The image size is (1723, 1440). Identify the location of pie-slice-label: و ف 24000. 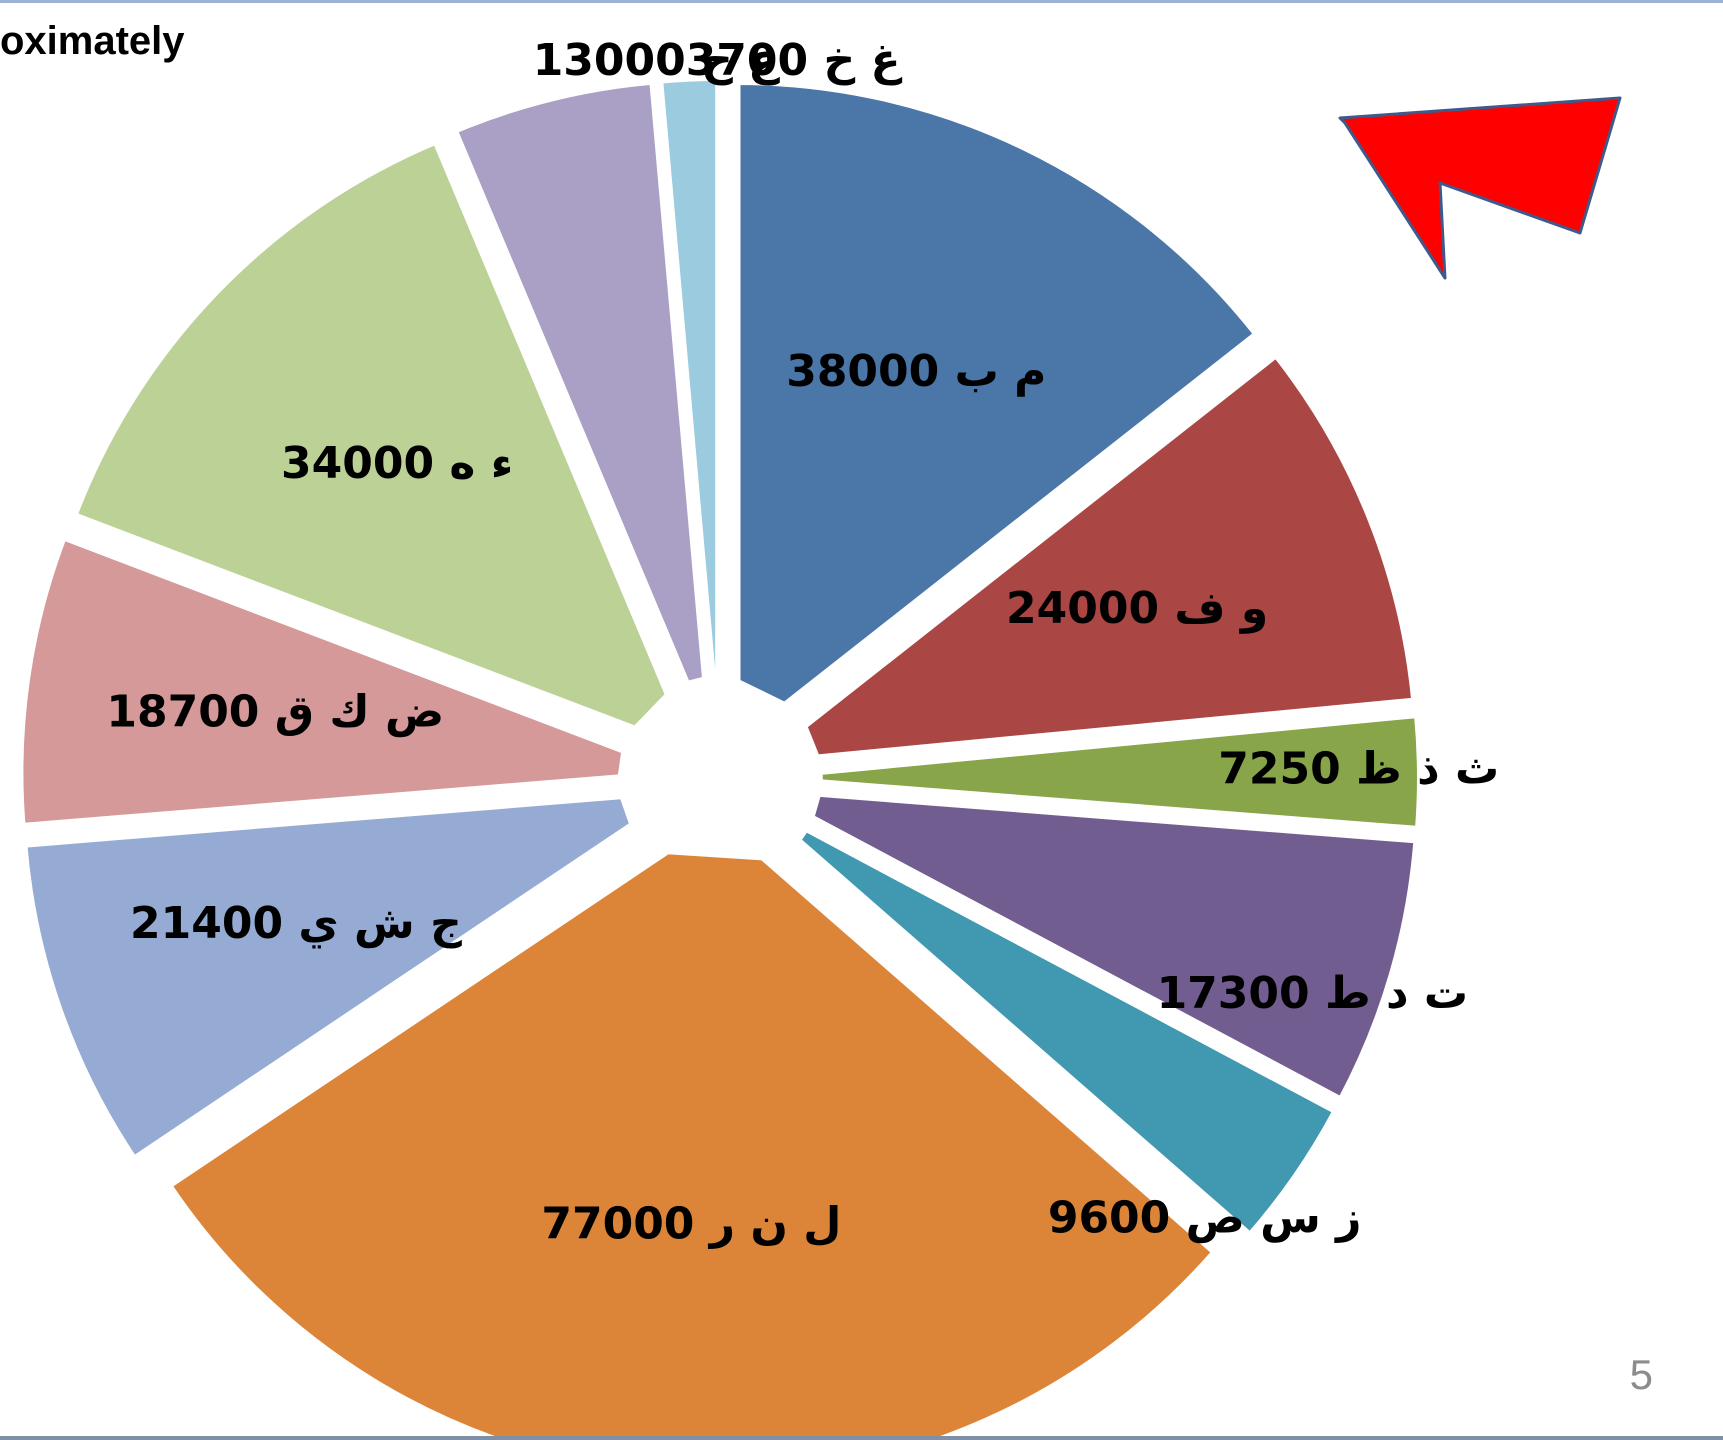
(1137, 608).